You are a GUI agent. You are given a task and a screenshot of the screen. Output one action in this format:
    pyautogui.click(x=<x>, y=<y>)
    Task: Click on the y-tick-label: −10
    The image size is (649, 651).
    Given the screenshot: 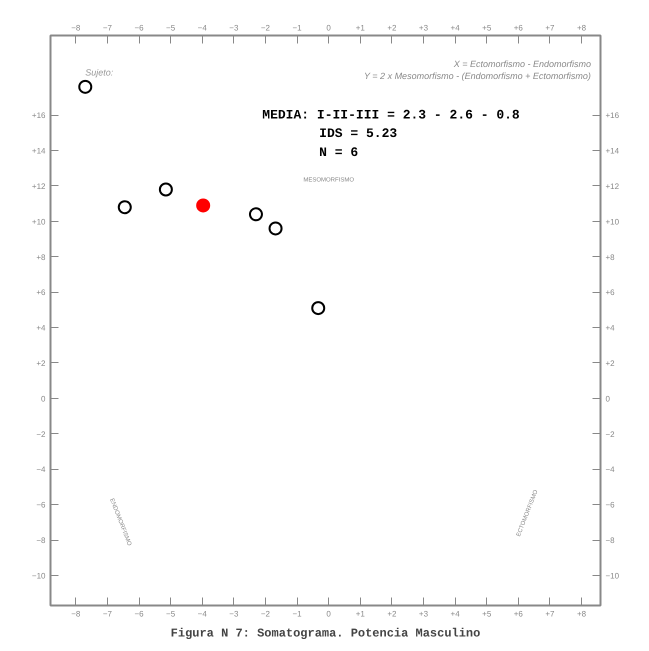 What is the action you would take?
    pyautogui.click(x=39, y=575)
    